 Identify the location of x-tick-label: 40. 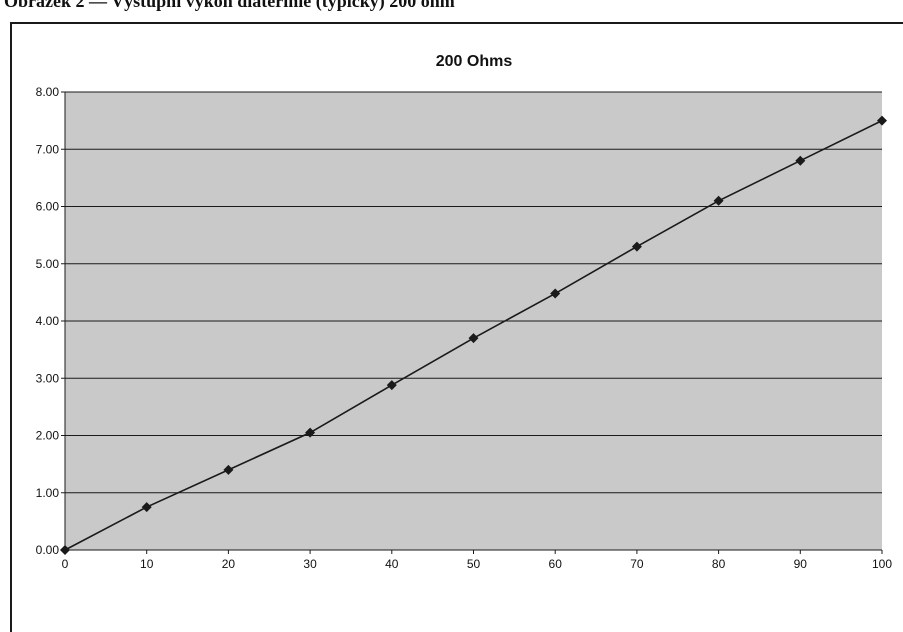
(392, 564).